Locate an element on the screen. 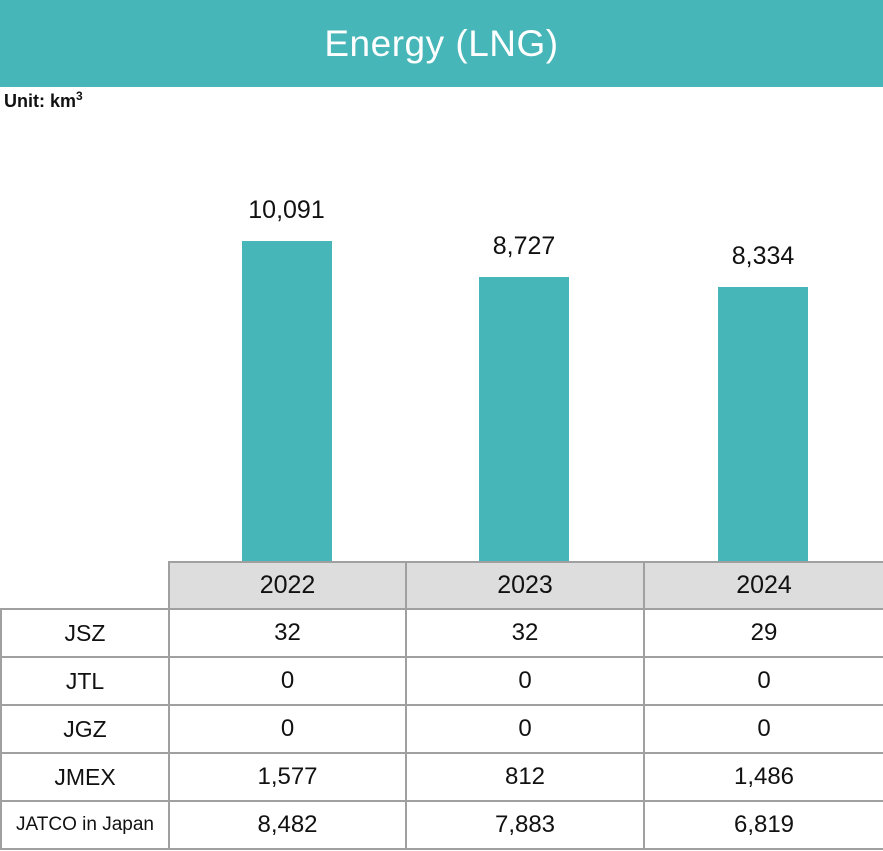  col-header-2023: 2023 is located at coordinates (525, 585).